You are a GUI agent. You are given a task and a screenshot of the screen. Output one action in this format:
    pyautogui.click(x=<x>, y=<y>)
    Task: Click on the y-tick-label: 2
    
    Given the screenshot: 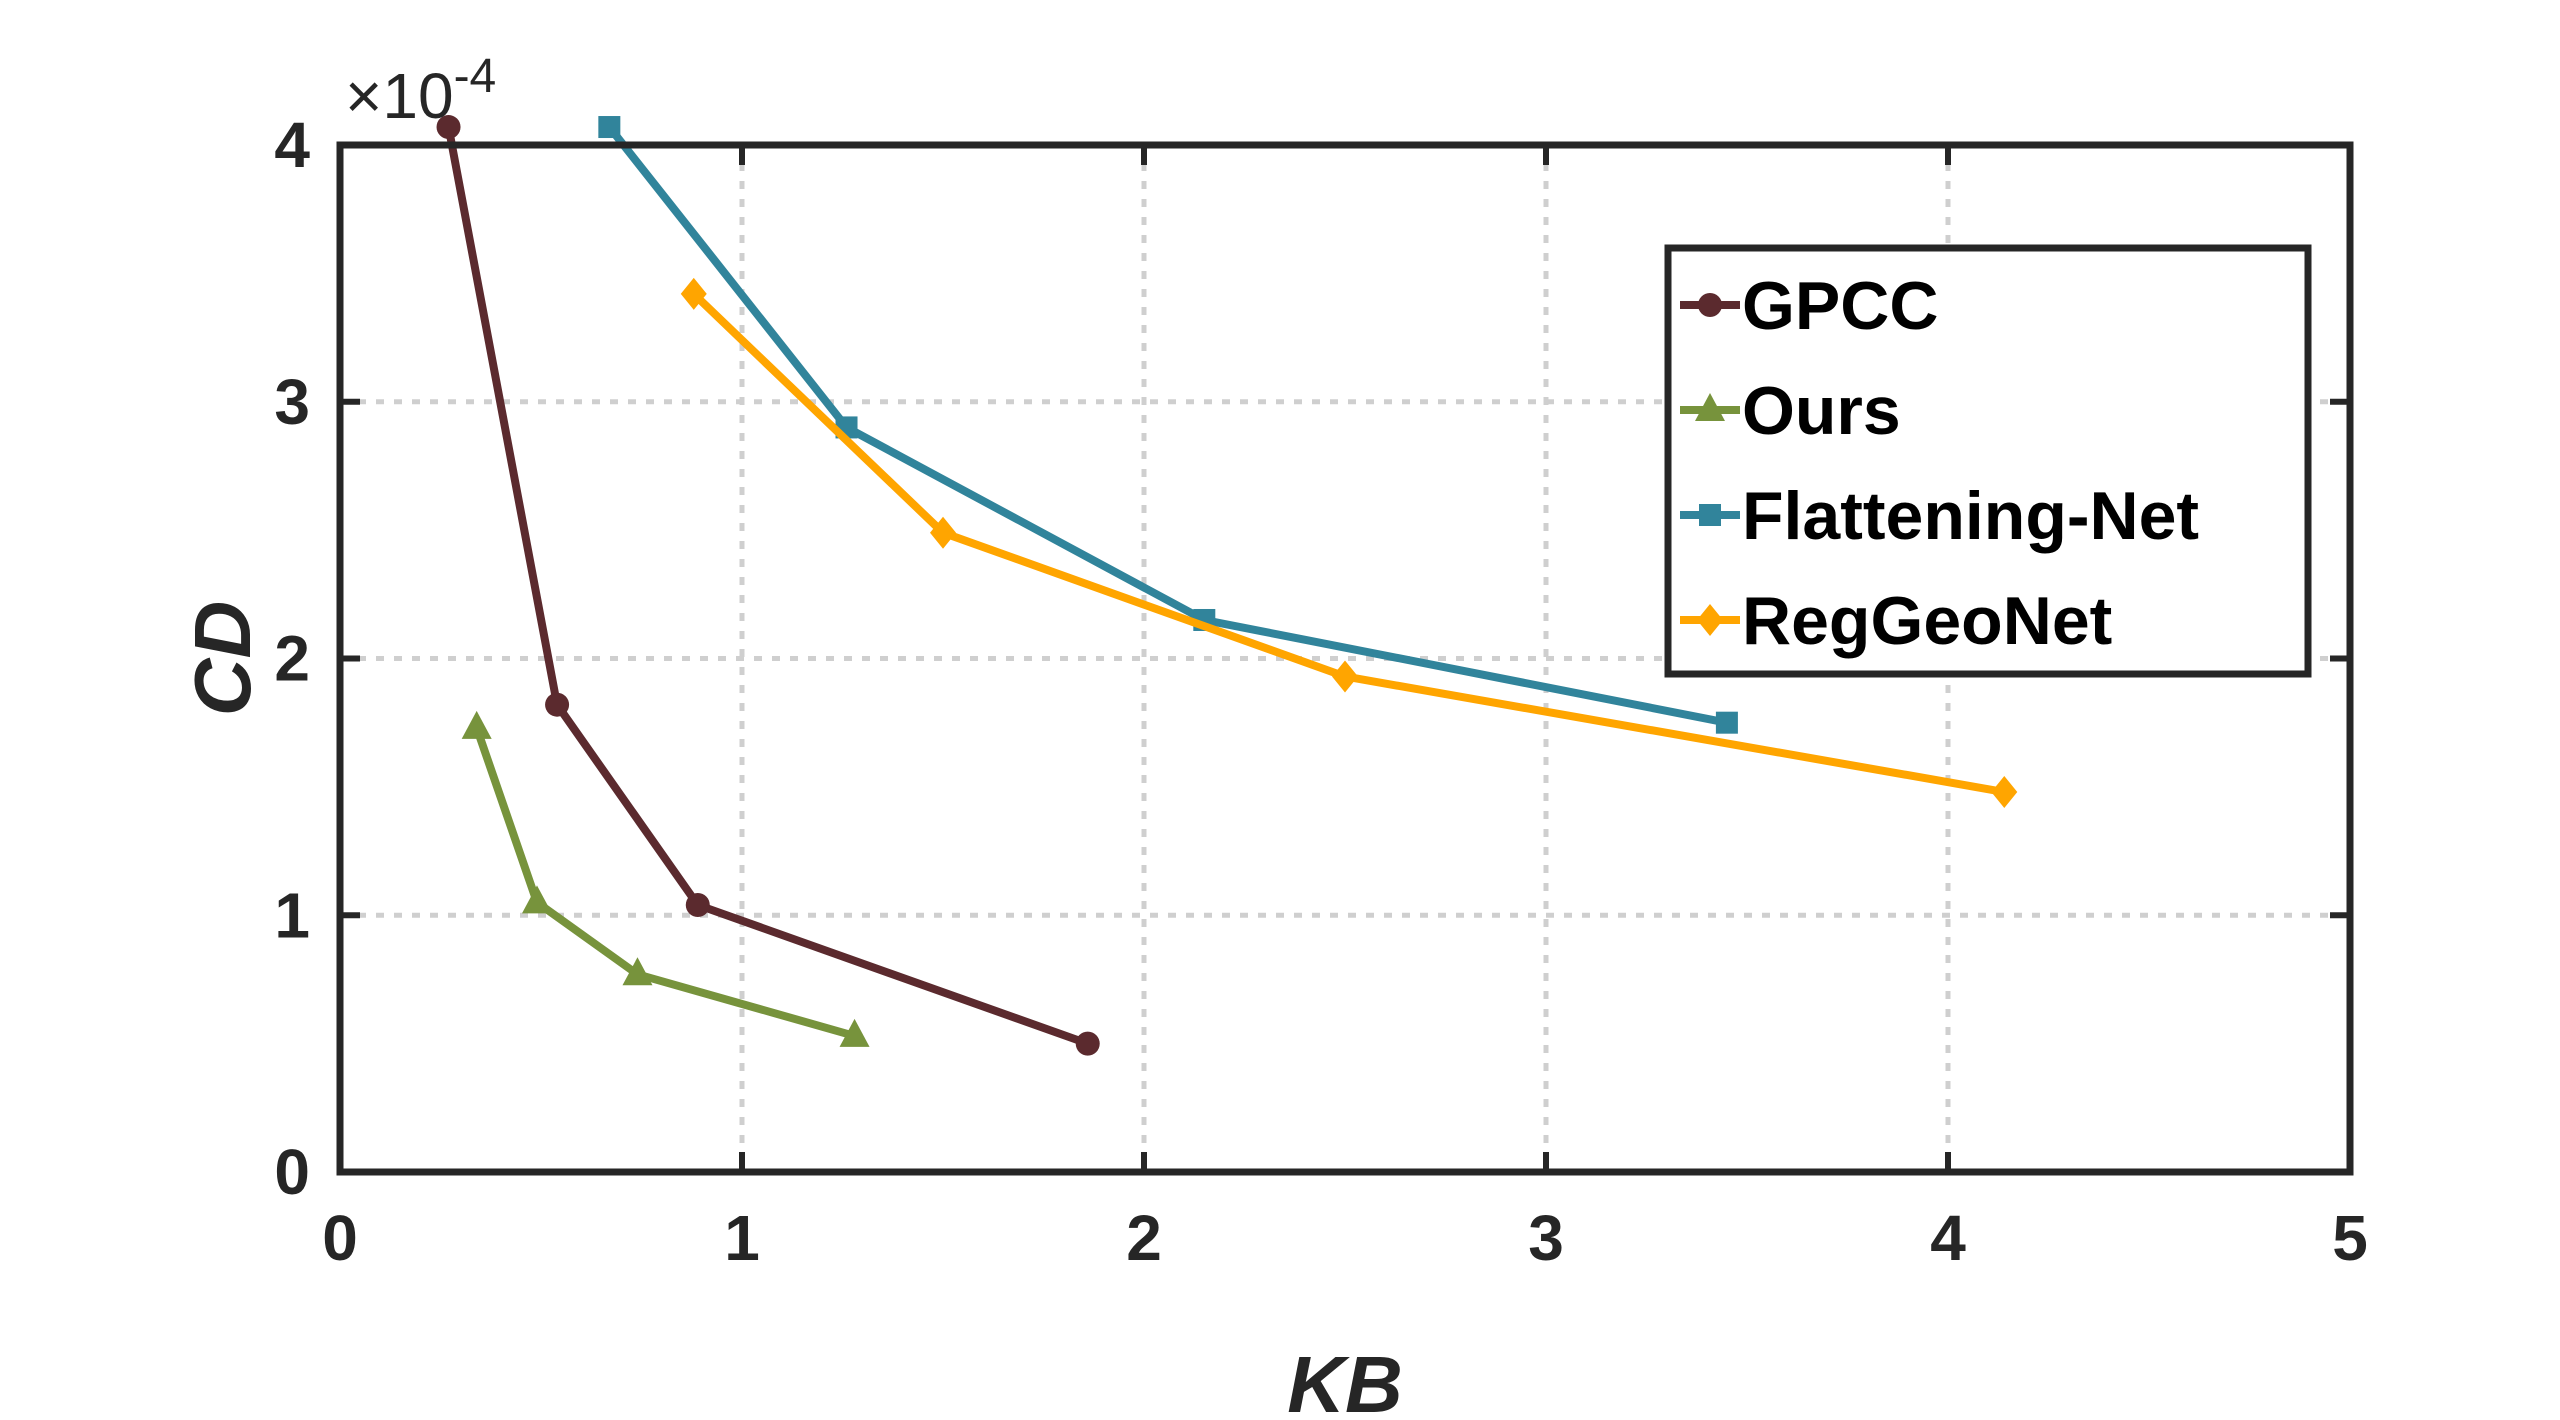 What is the action you would take?
    pyautogui.click(x=292, y=659)
    